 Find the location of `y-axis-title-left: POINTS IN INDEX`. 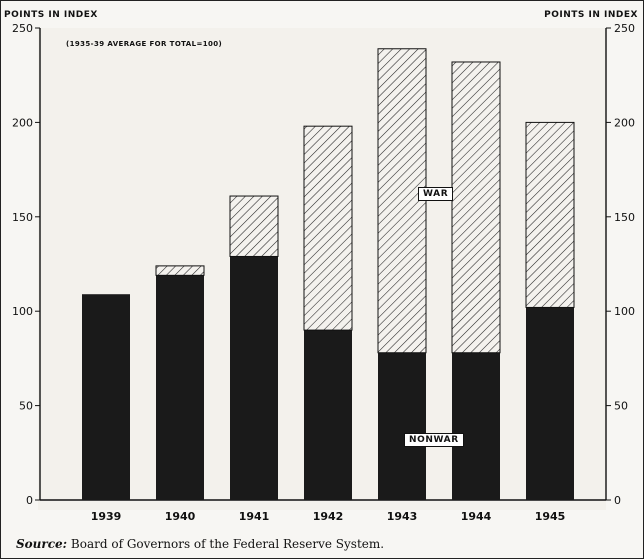

y-axis-title-left: POINTS IN INDEX is located at coordinates (51, 15).